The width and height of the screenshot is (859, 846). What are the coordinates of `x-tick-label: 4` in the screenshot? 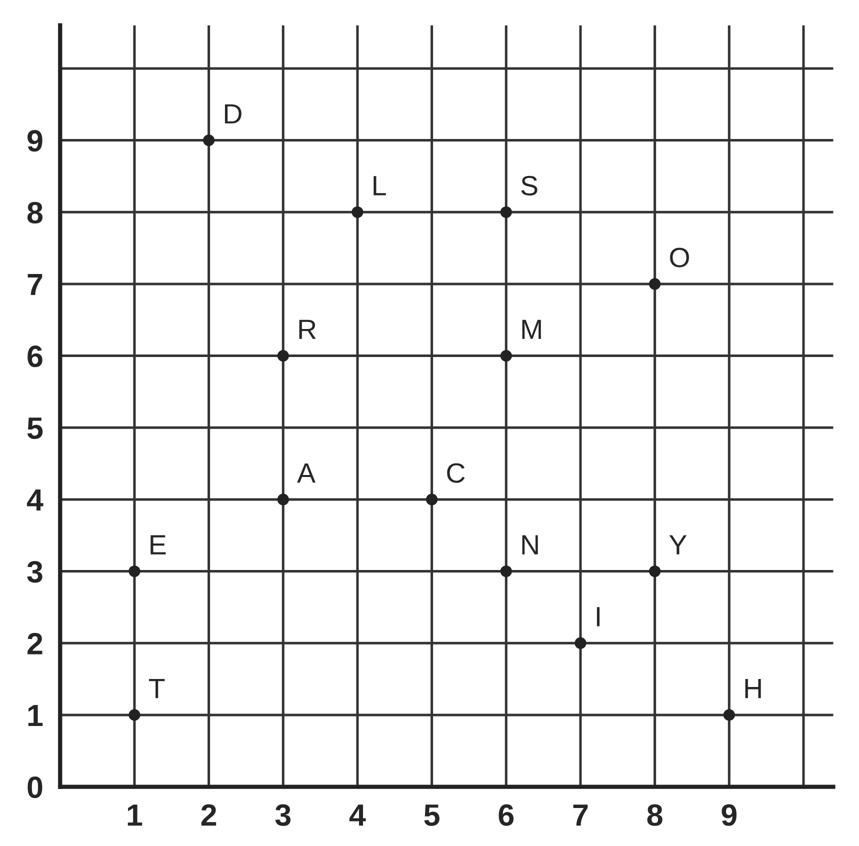 It's located at (357, 815).